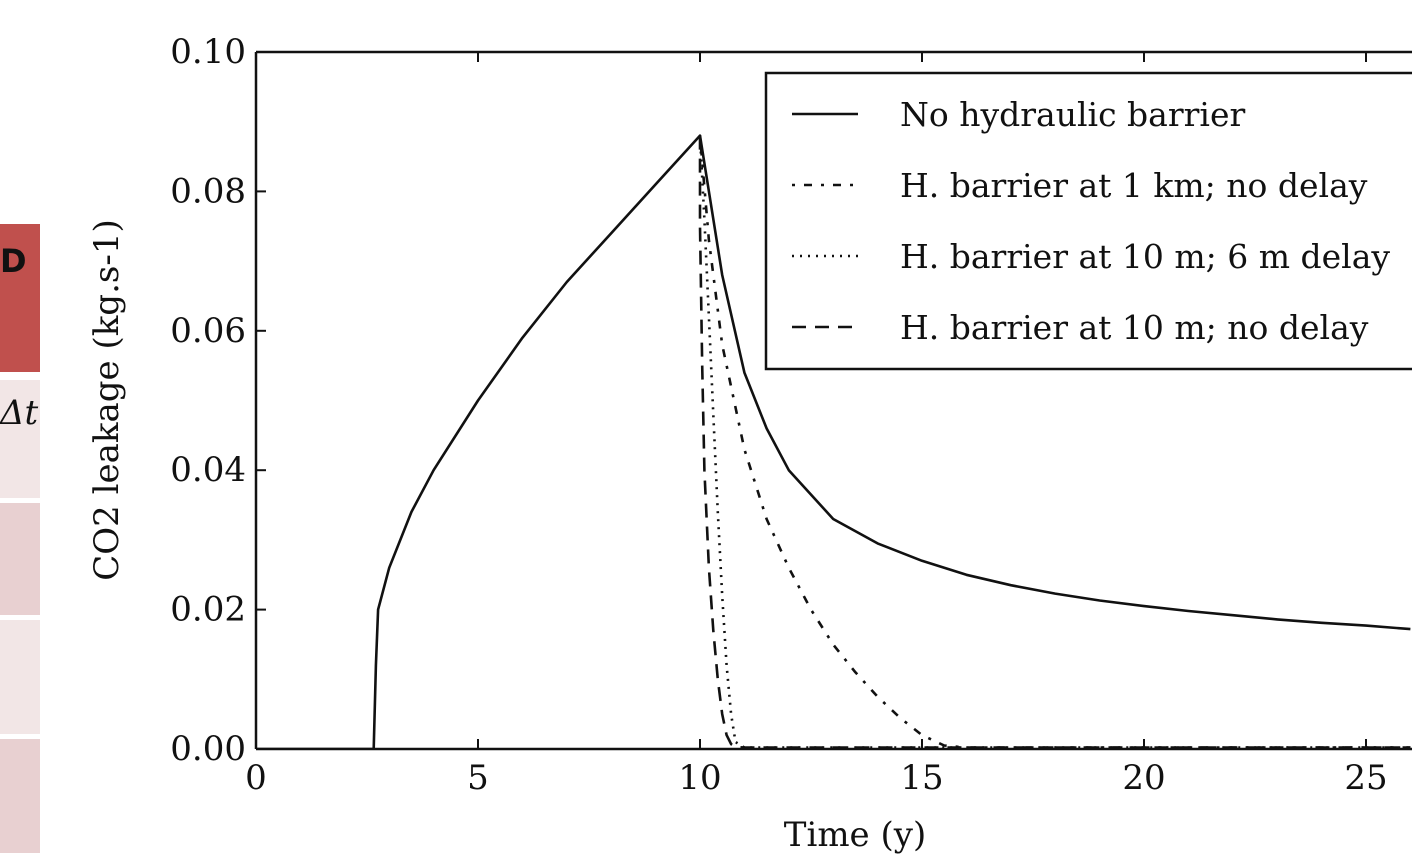 The height and width of the screenshot is (861, 1412). Describe the element at coordinates (208, 749) in the screenshot. I see `y-tick-label: 0.00` at that location.